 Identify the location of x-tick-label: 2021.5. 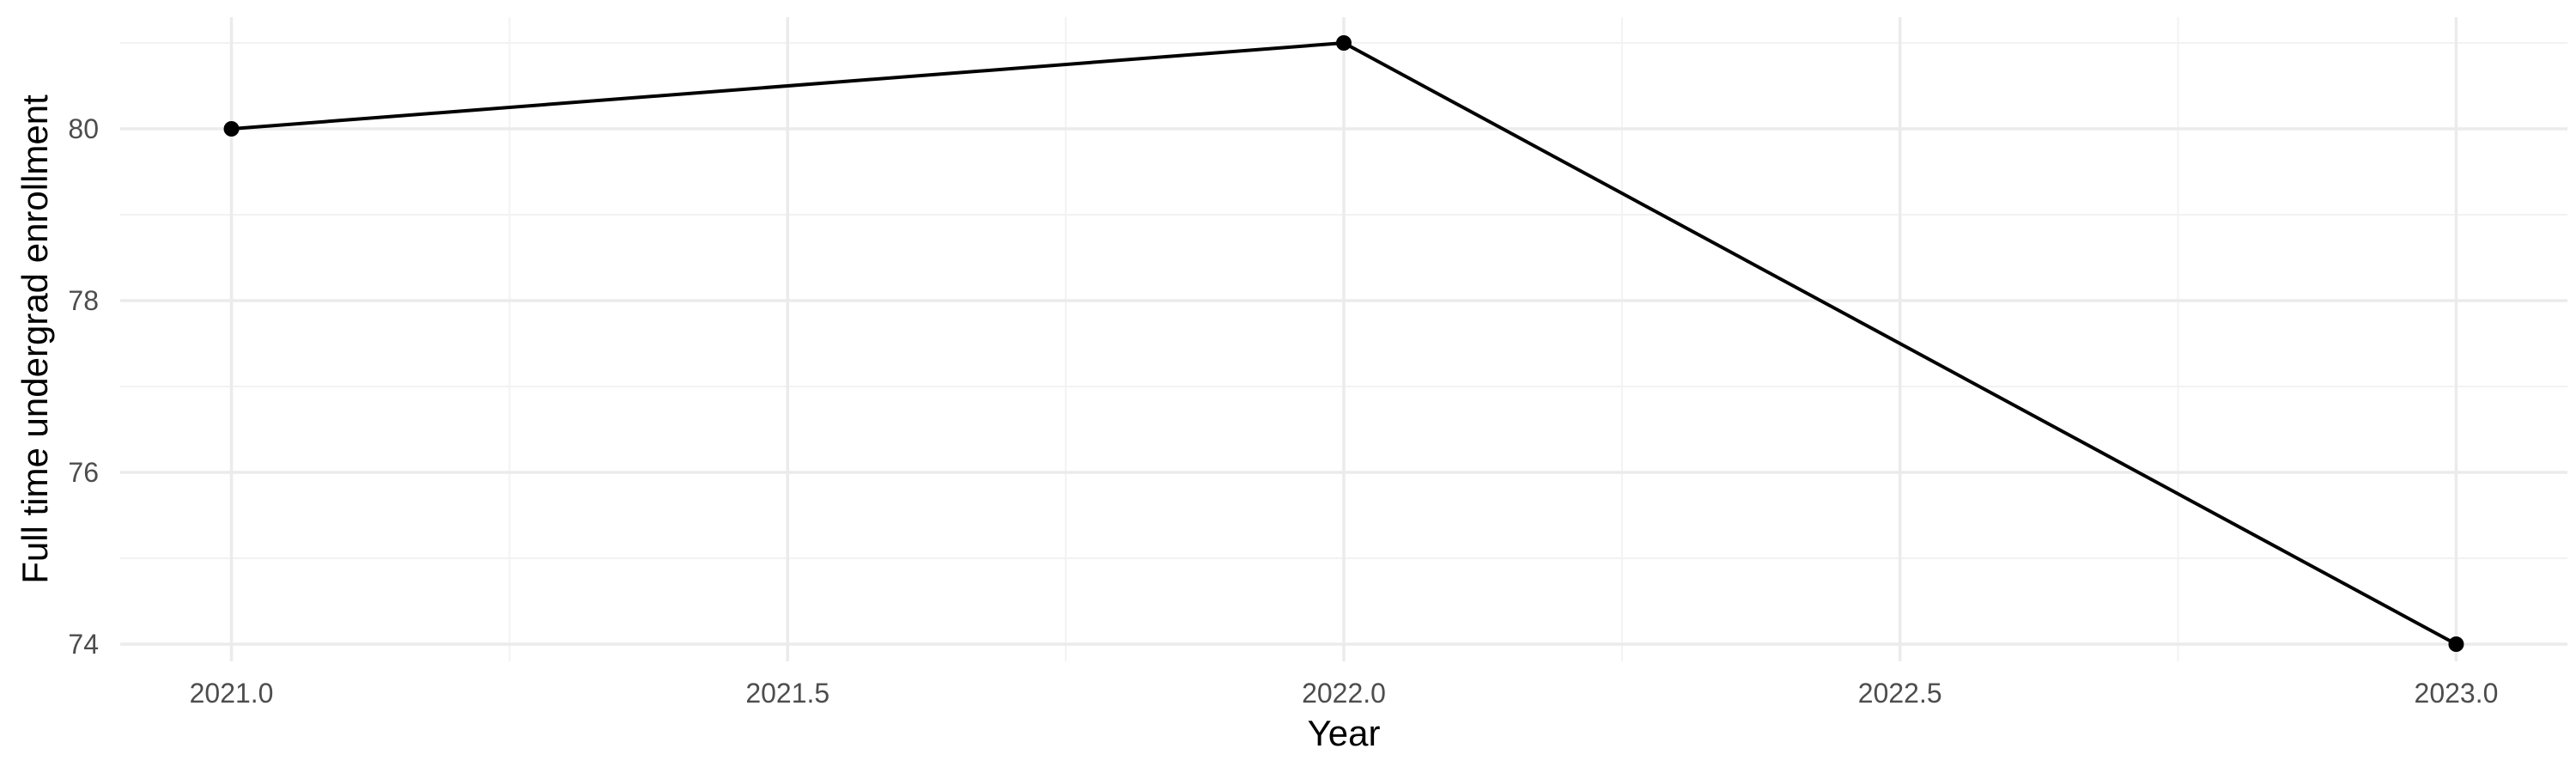
(787, 693).